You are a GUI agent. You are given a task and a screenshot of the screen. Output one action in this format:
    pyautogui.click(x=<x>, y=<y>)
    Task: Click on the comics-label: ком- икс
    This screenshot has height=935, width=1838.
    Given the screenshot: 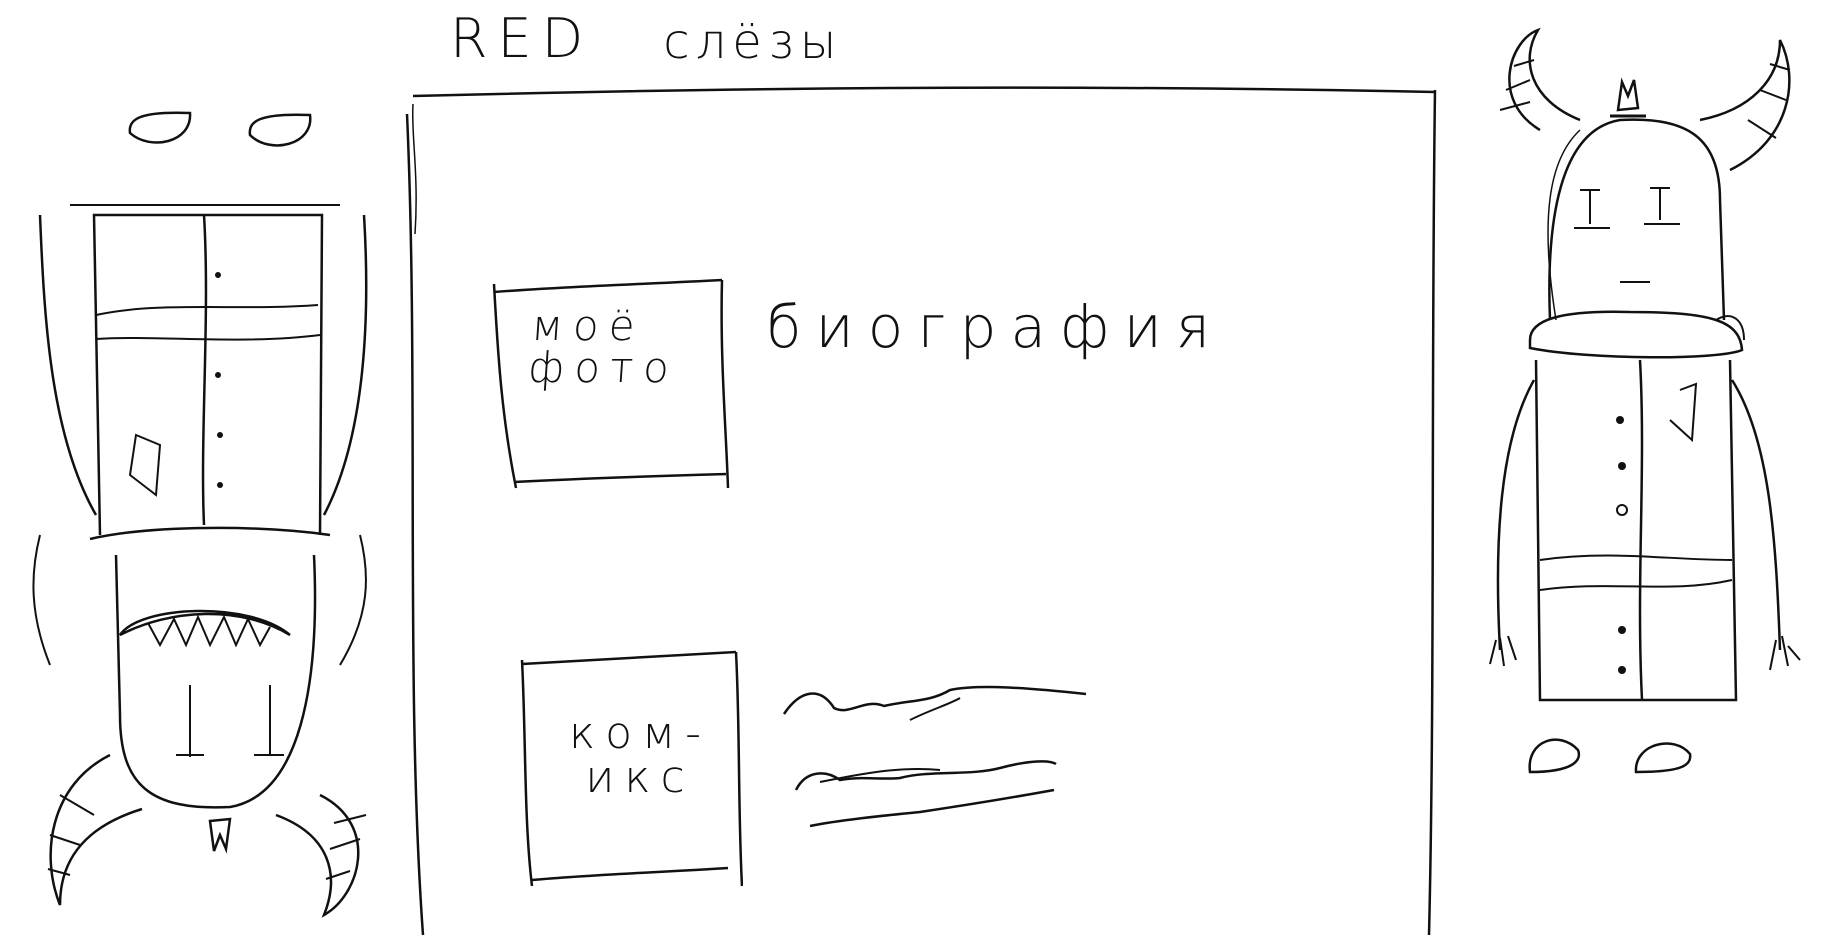 What is the action you would take?
    pyautogui.click(x=640, y=756)
    